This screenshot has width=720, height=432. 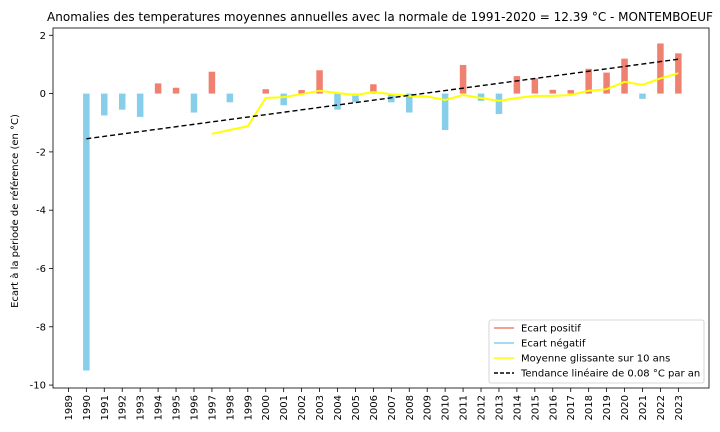 What do you see at coordinates (589, 407) in the screenshot?
I see `x-tick-label-2018: 2018` at bounding box center [589, 407].